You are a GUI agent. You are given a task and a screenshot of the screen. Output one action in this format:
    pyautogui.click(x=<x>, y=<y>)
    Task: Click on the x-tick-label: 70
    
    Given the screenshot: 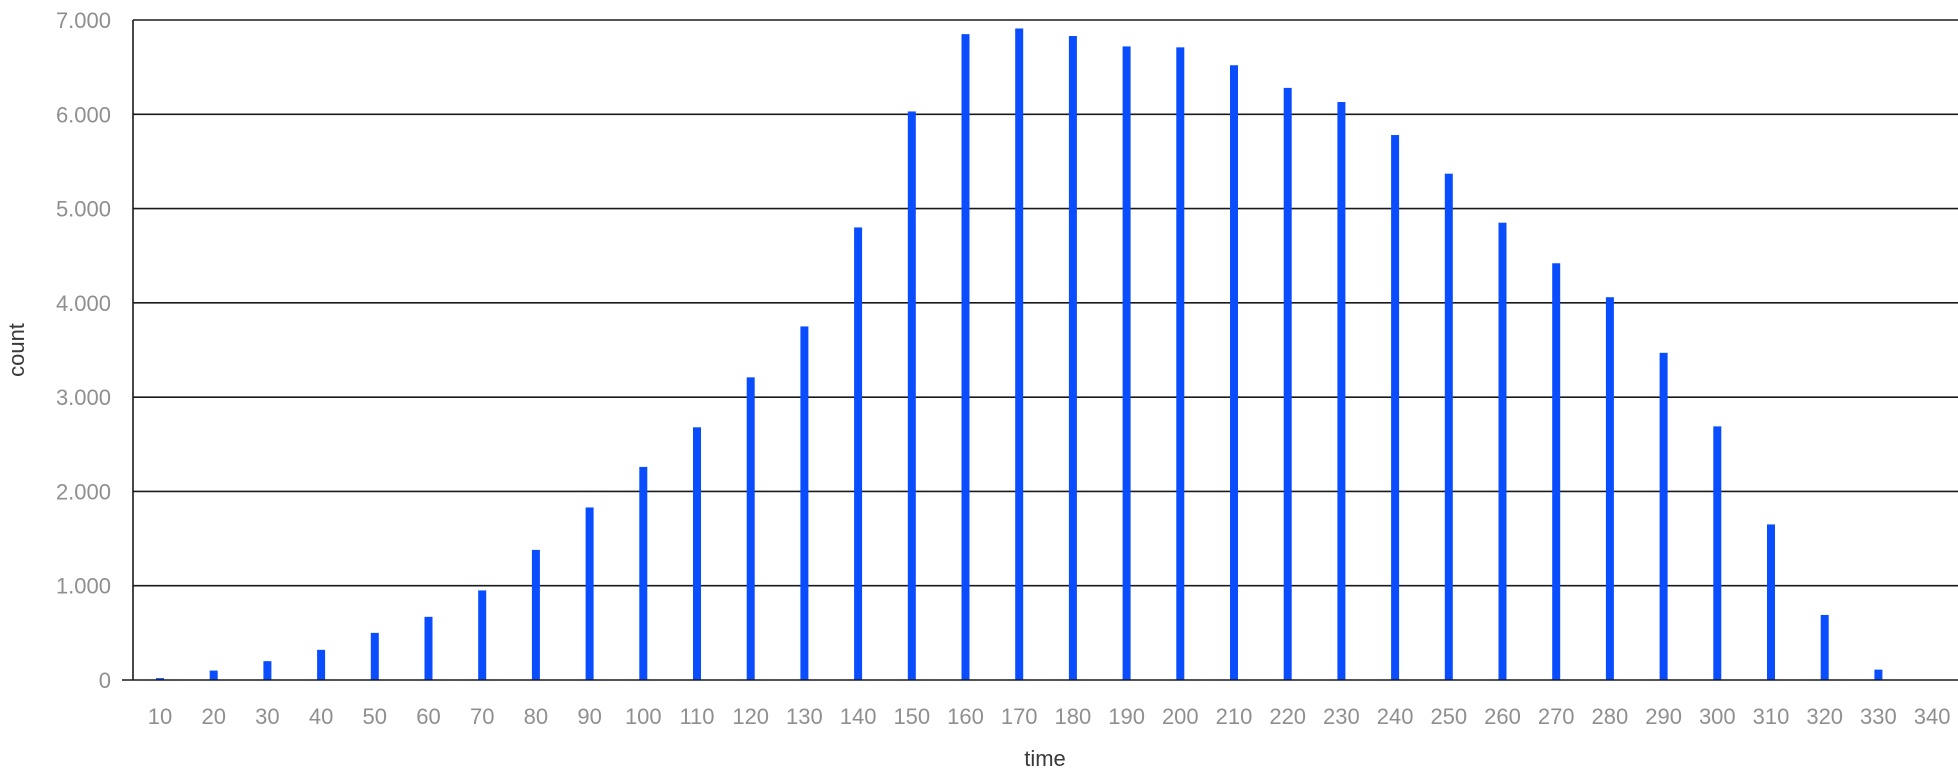 What is the action you would take?
    pyautogui.click(x=482, y=716)
    